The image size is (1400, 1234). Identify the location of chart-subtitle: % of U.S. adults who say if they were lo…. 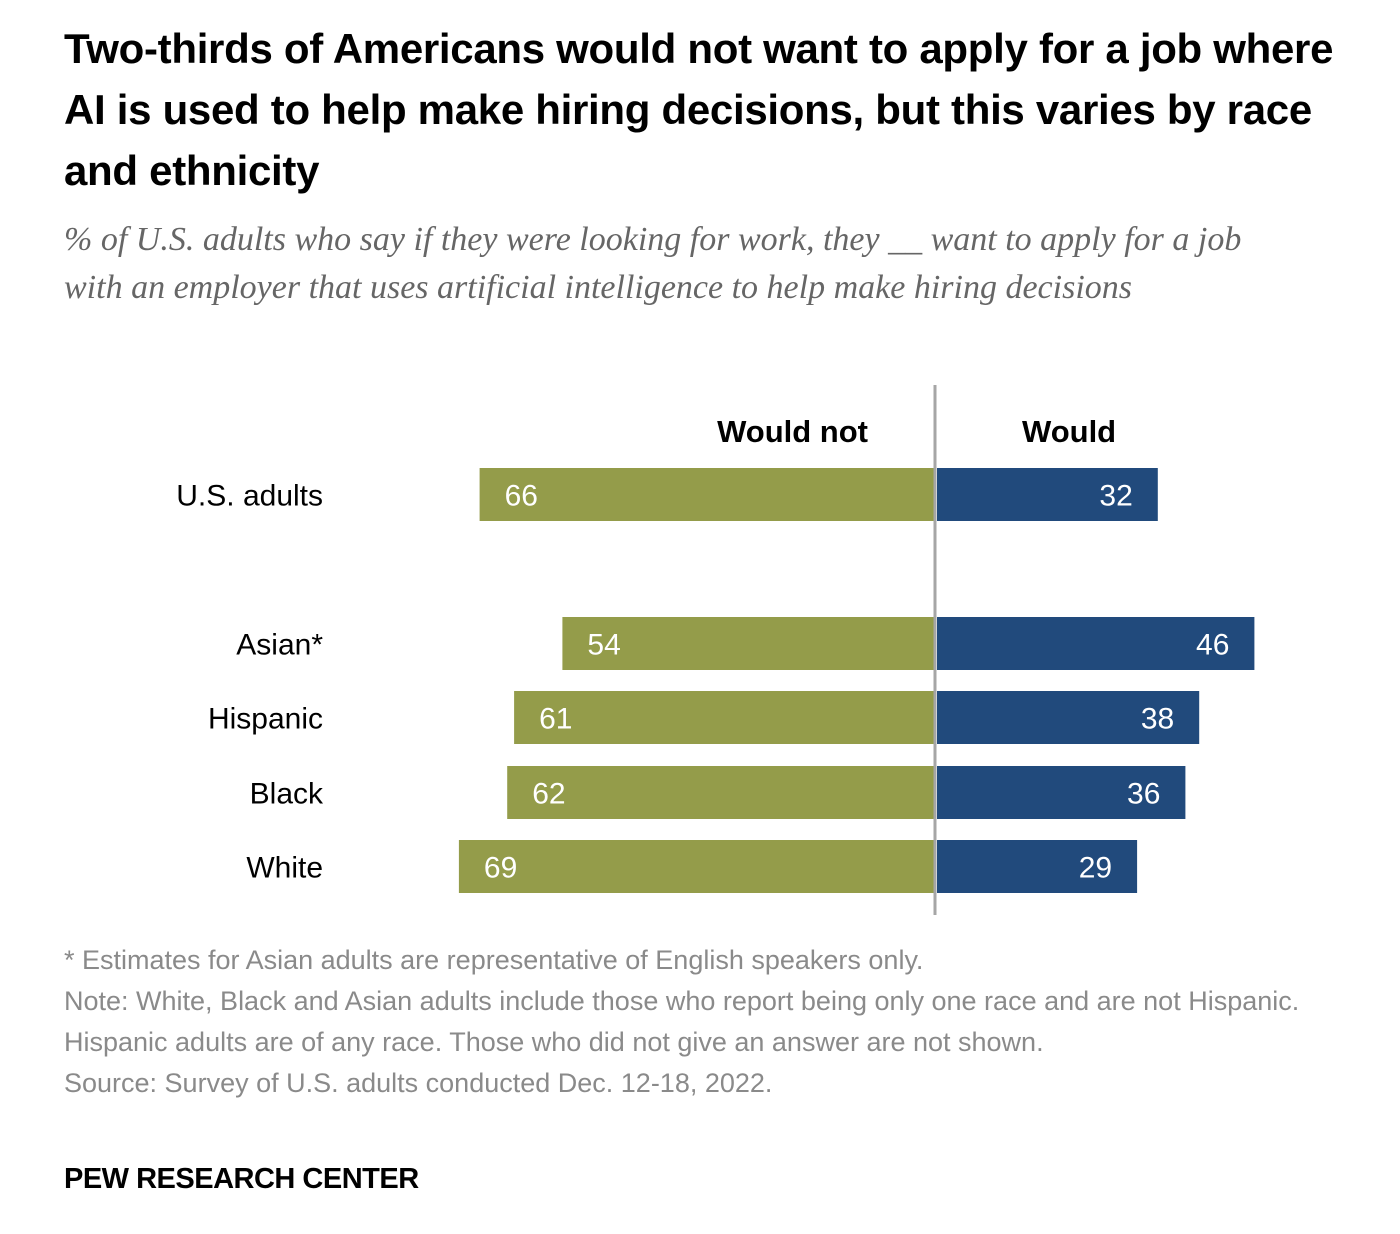
(653, 263).